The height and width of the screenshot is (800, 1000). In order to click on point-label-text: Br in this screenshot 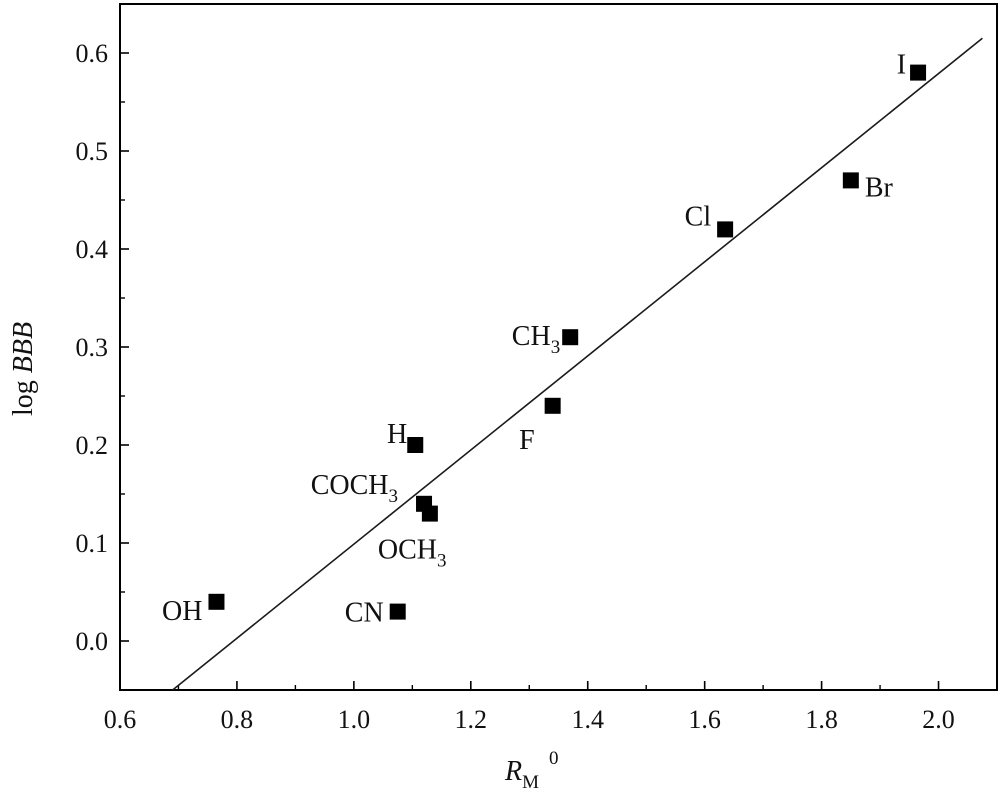, I will do `click(879, 187)`.